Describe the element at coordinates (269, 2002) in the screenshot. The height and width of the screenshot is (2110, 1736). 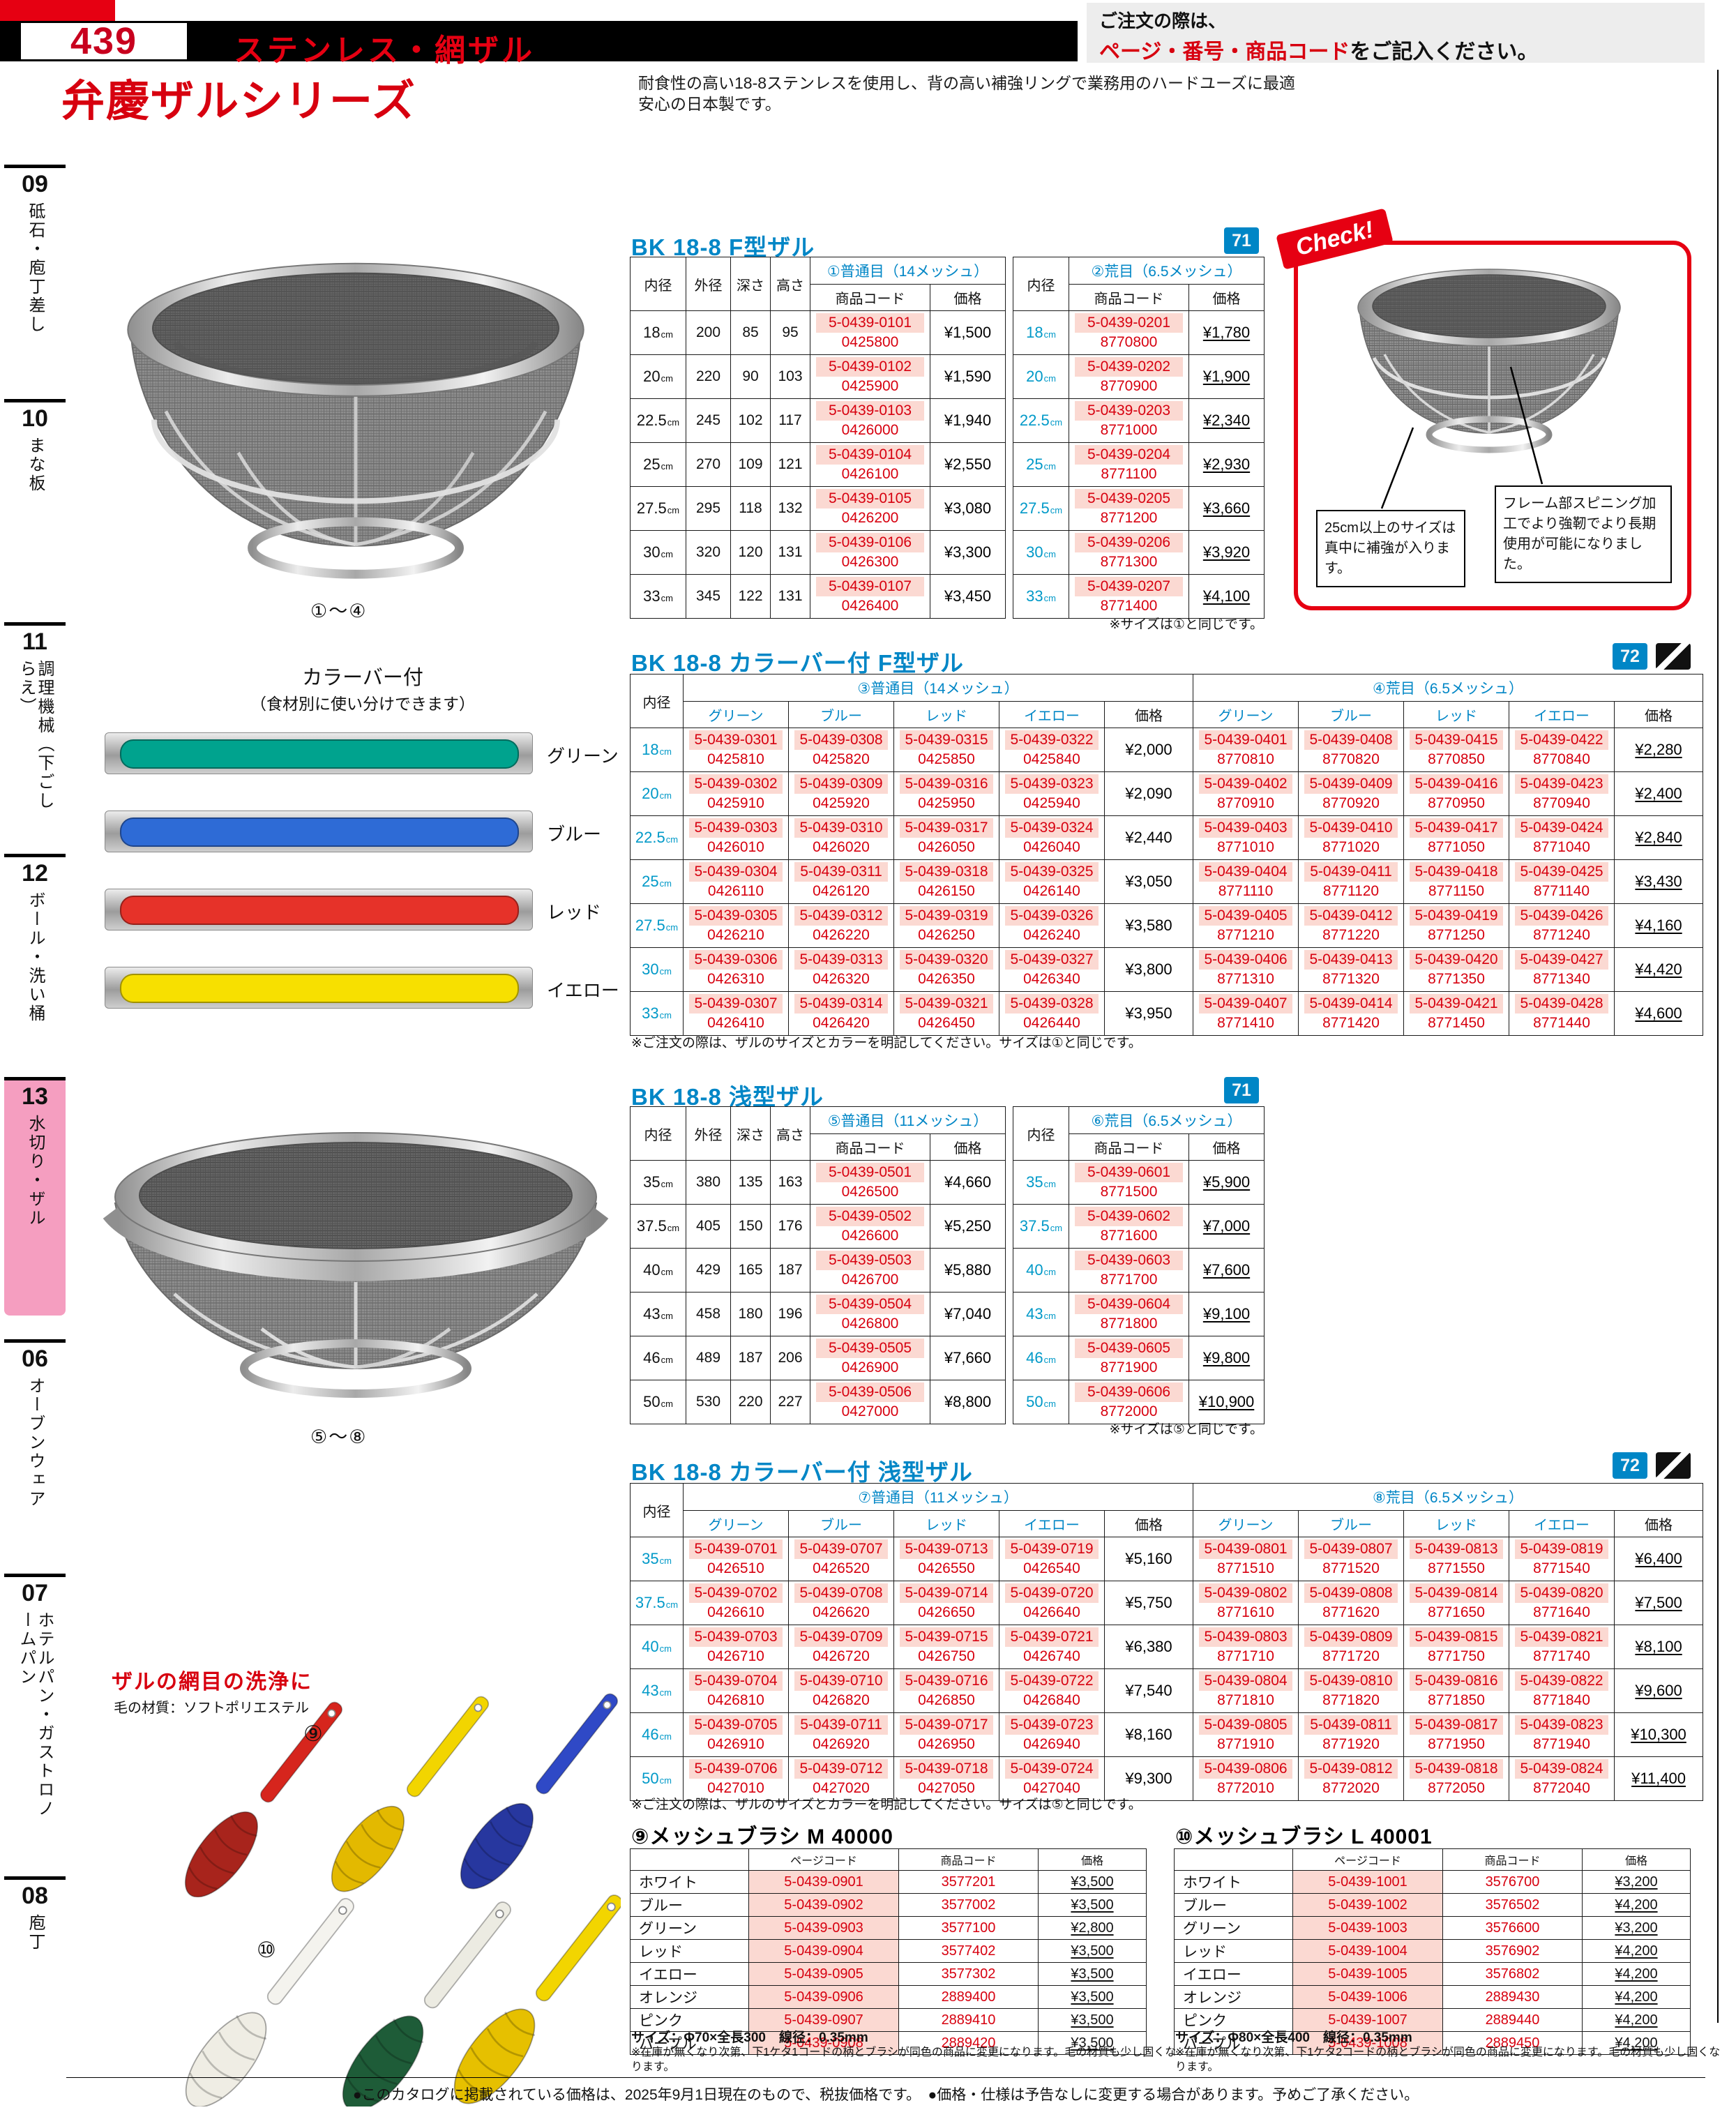
I see `brush-white` at that location.